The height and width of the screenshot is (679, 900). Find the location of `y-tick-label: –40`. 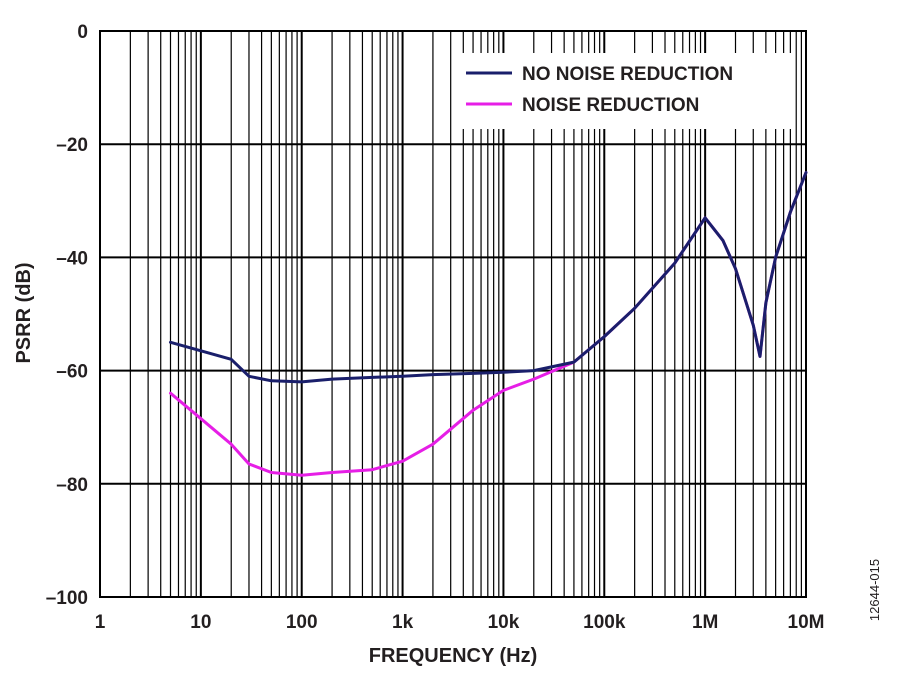

y-tick-label: –40 is located at coordinates (72, 258).